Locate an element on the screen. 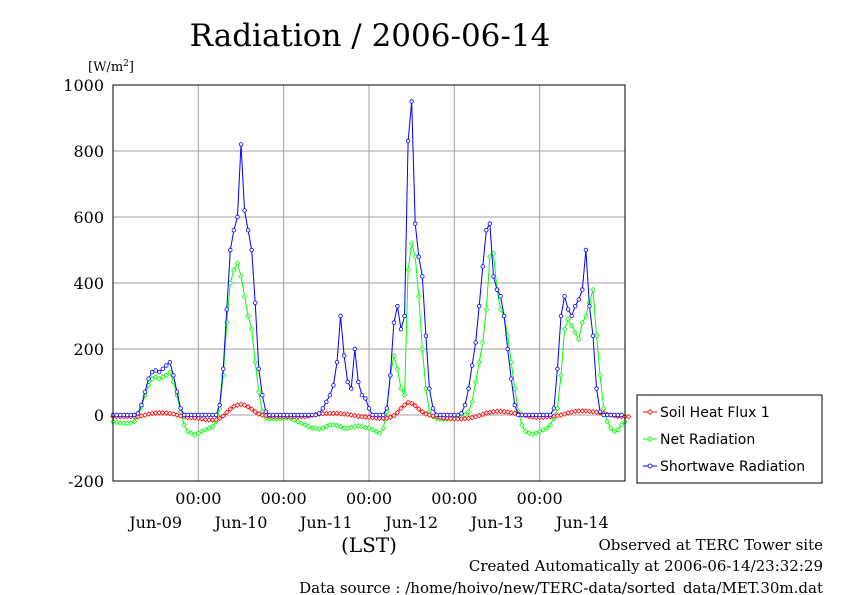 This screenshot has height=595, width=842. x-axis-label: (LST) is located at coordinates (369, 545).